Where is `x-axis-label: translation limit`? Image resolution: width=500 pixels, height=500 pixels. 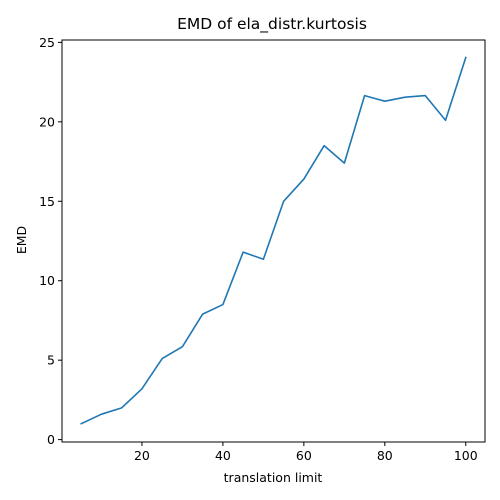
x-axis-label: translation limit is located at coordinates (273, 477).